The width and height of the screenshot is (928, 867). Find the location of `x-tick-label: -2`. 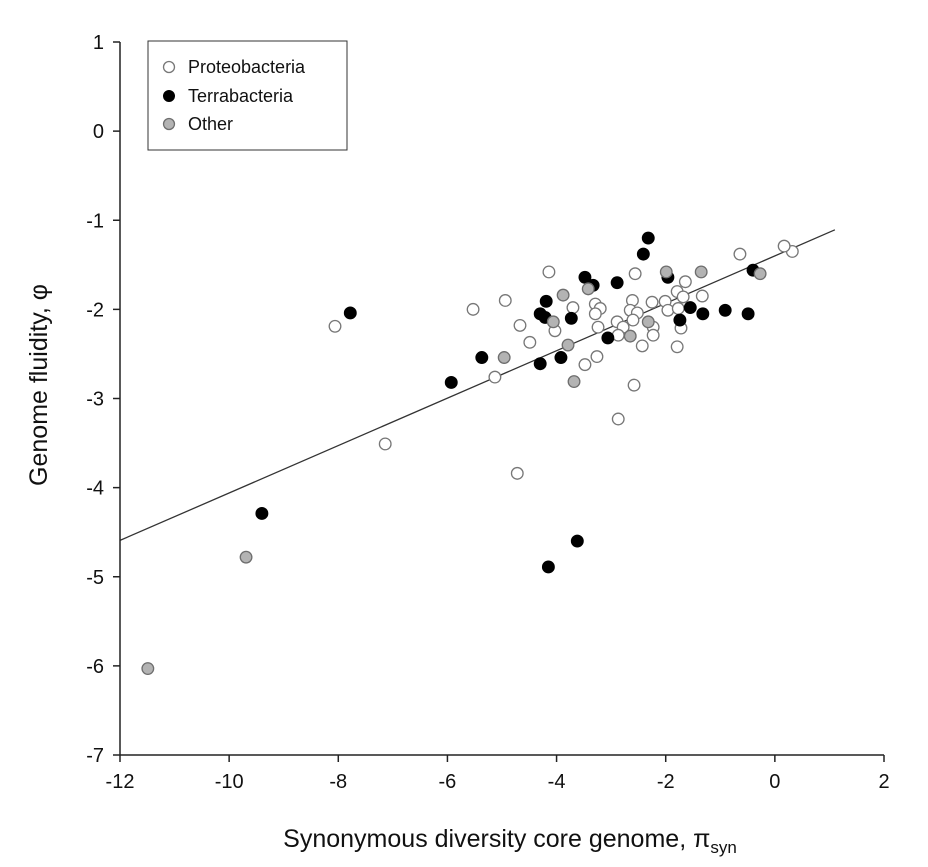

x-tick-label: -2 is located at coordinates (666, 782).